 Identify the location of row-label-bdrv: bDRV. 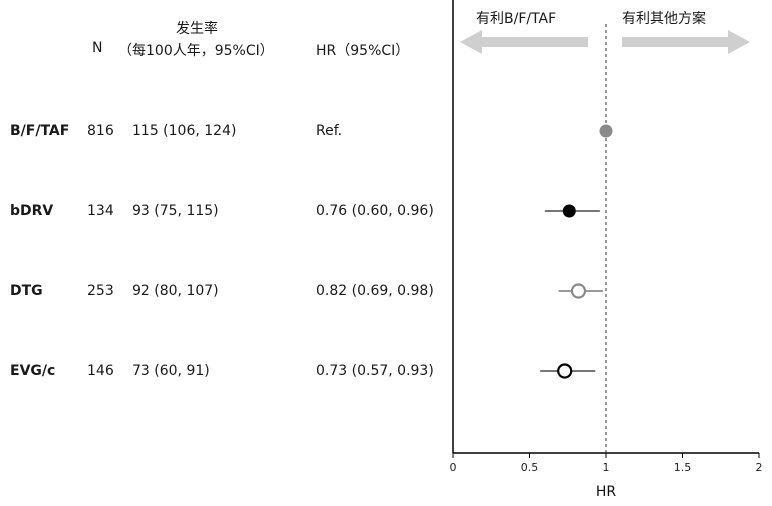
(32, 211).